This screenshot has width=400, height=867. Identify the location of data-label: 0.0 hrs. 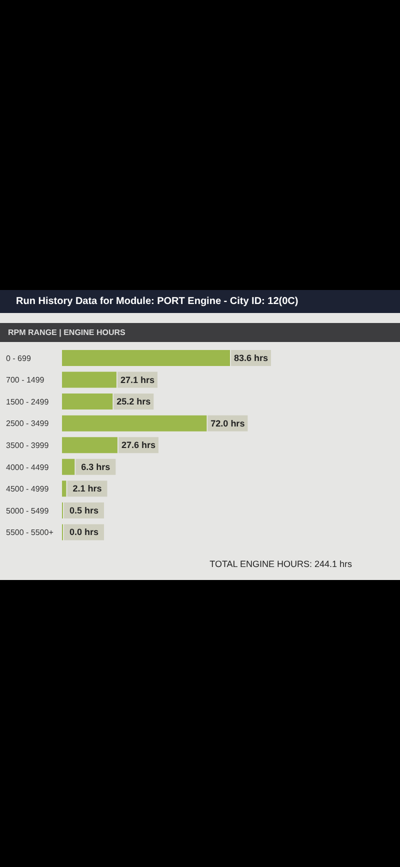
(84, 532).